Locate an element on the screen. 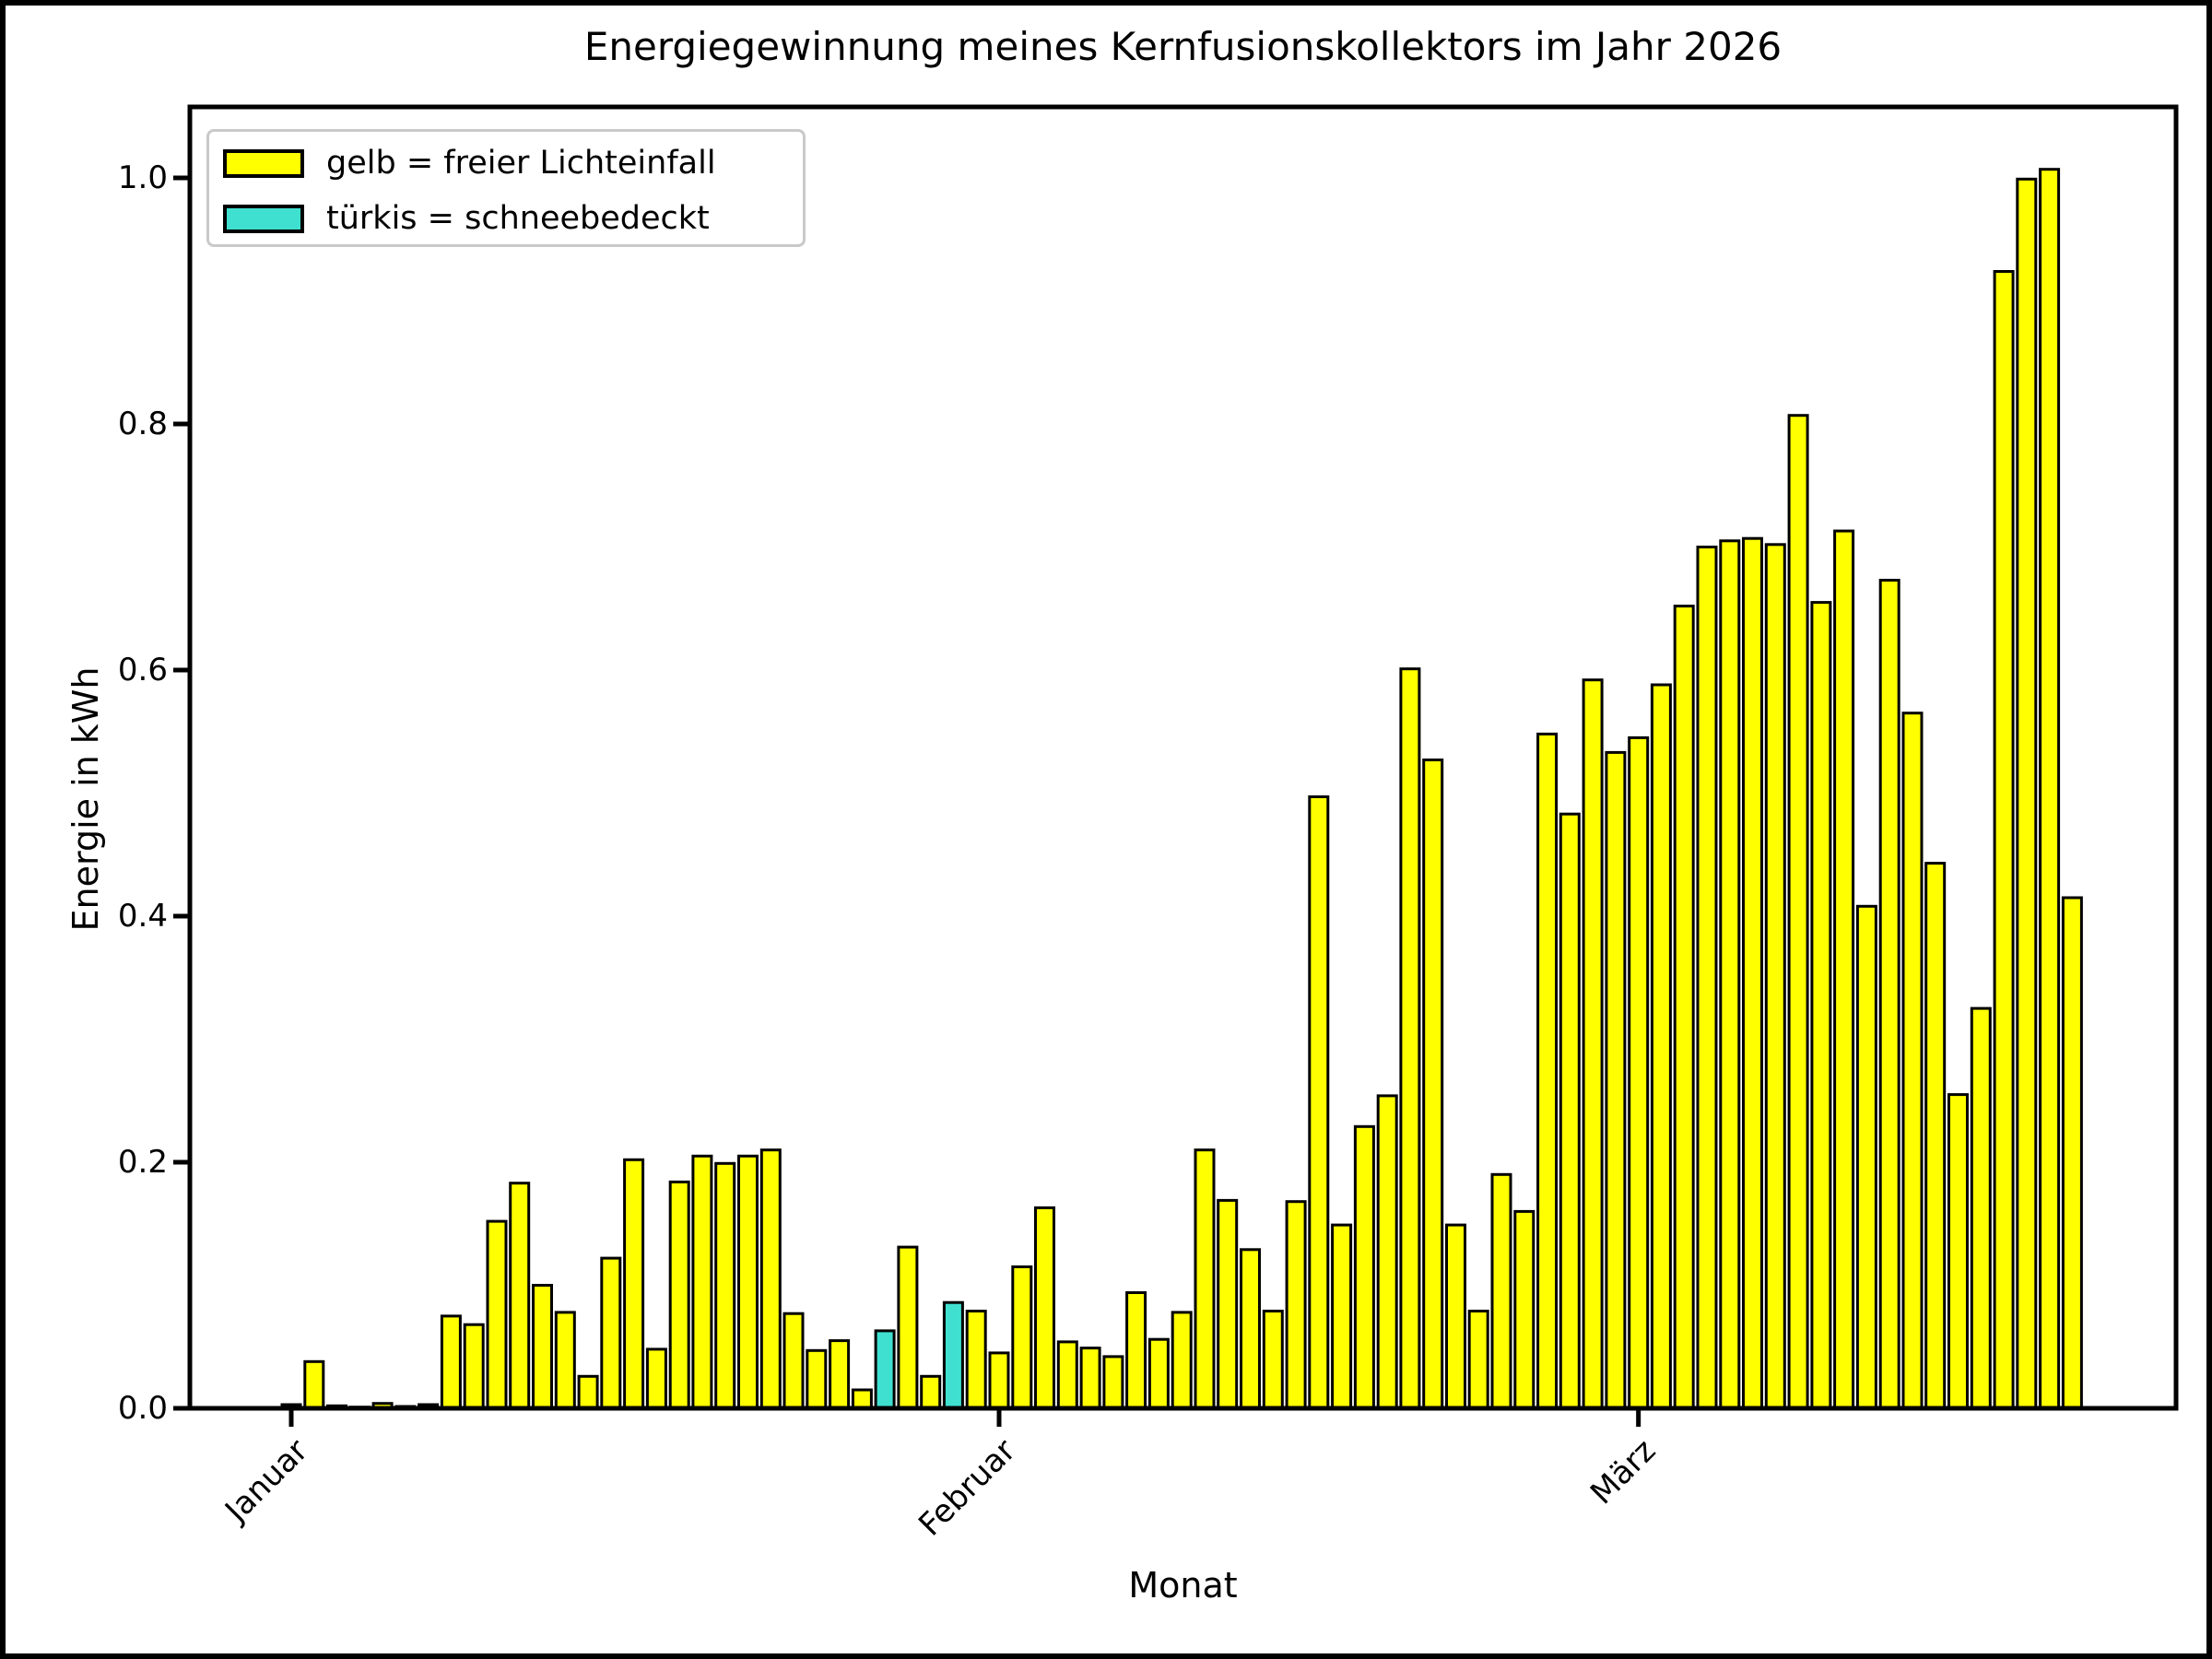  y-tick-label: 0.8 is located at coordinates (142, 424).